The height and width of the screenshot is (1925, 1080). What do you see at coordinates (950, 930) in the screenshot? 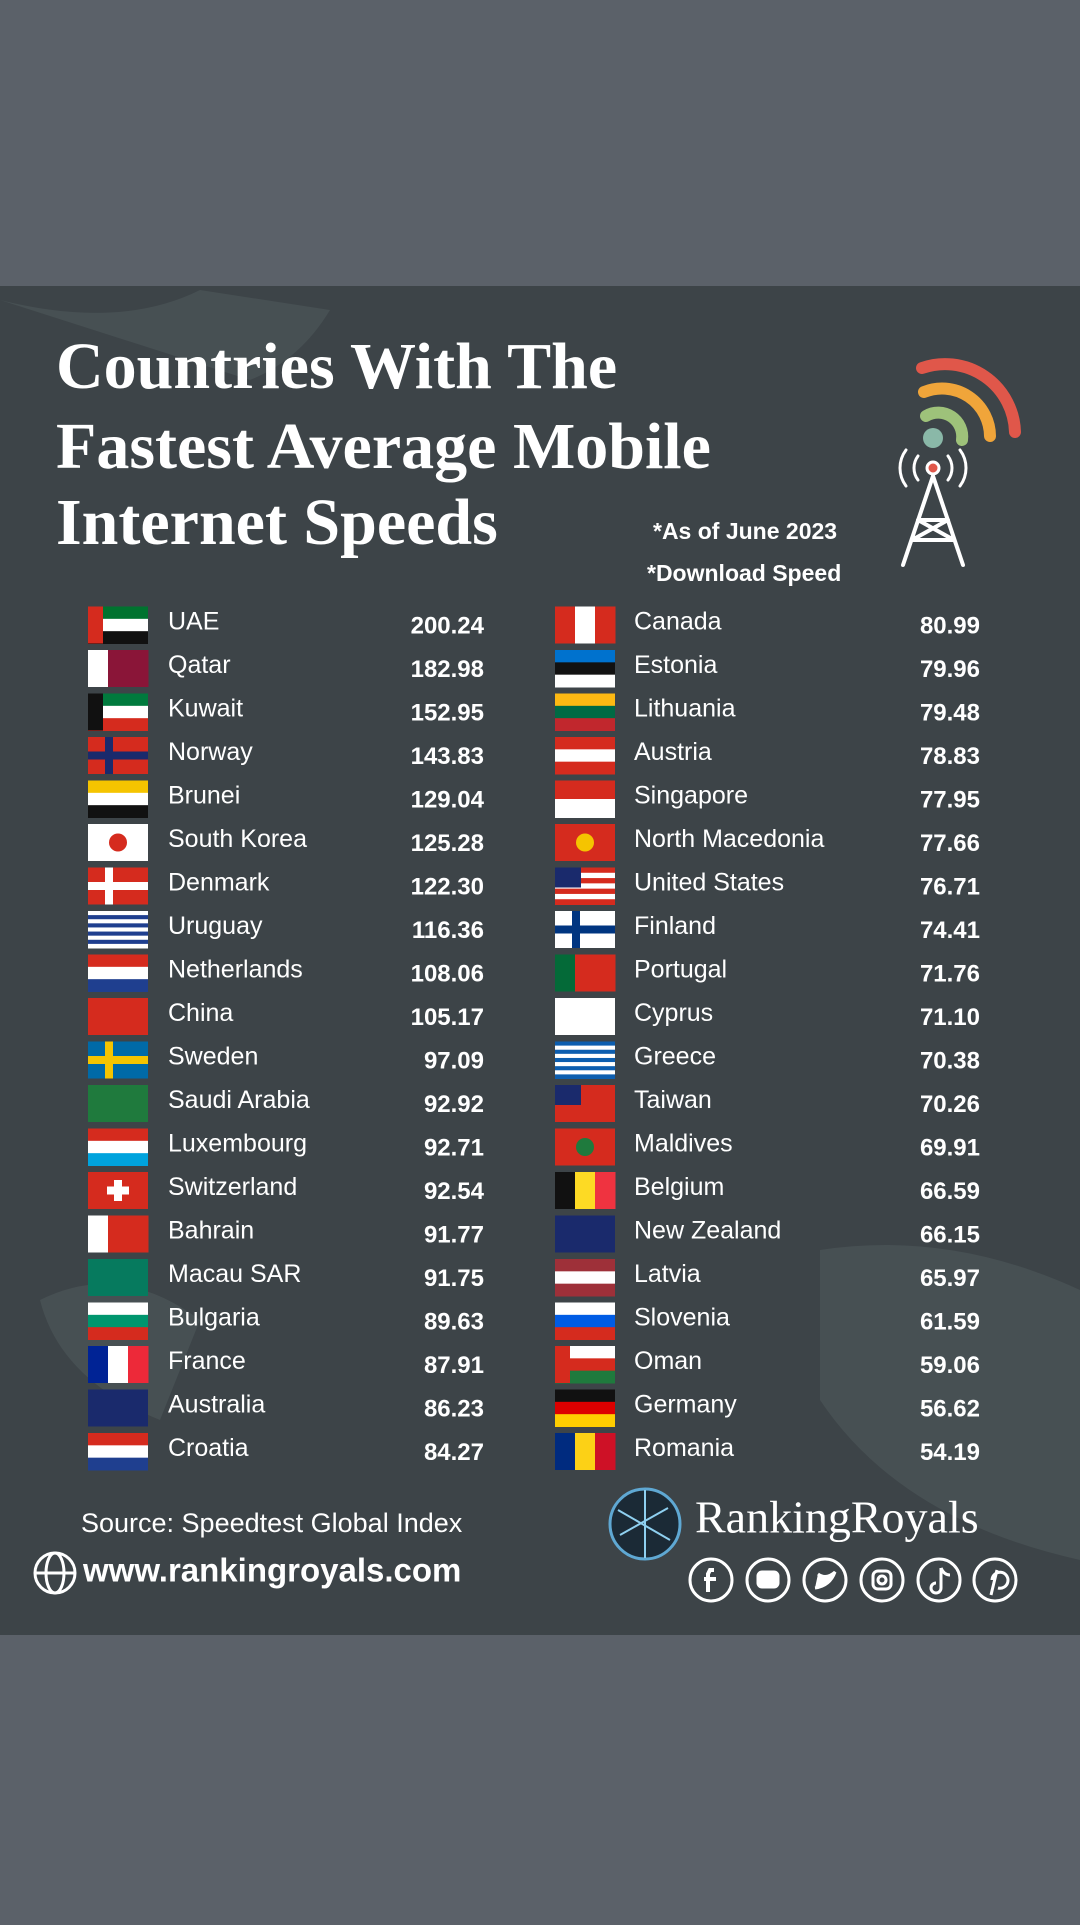
I see `speed-value: 74.41` at bounding box center [950, 930].